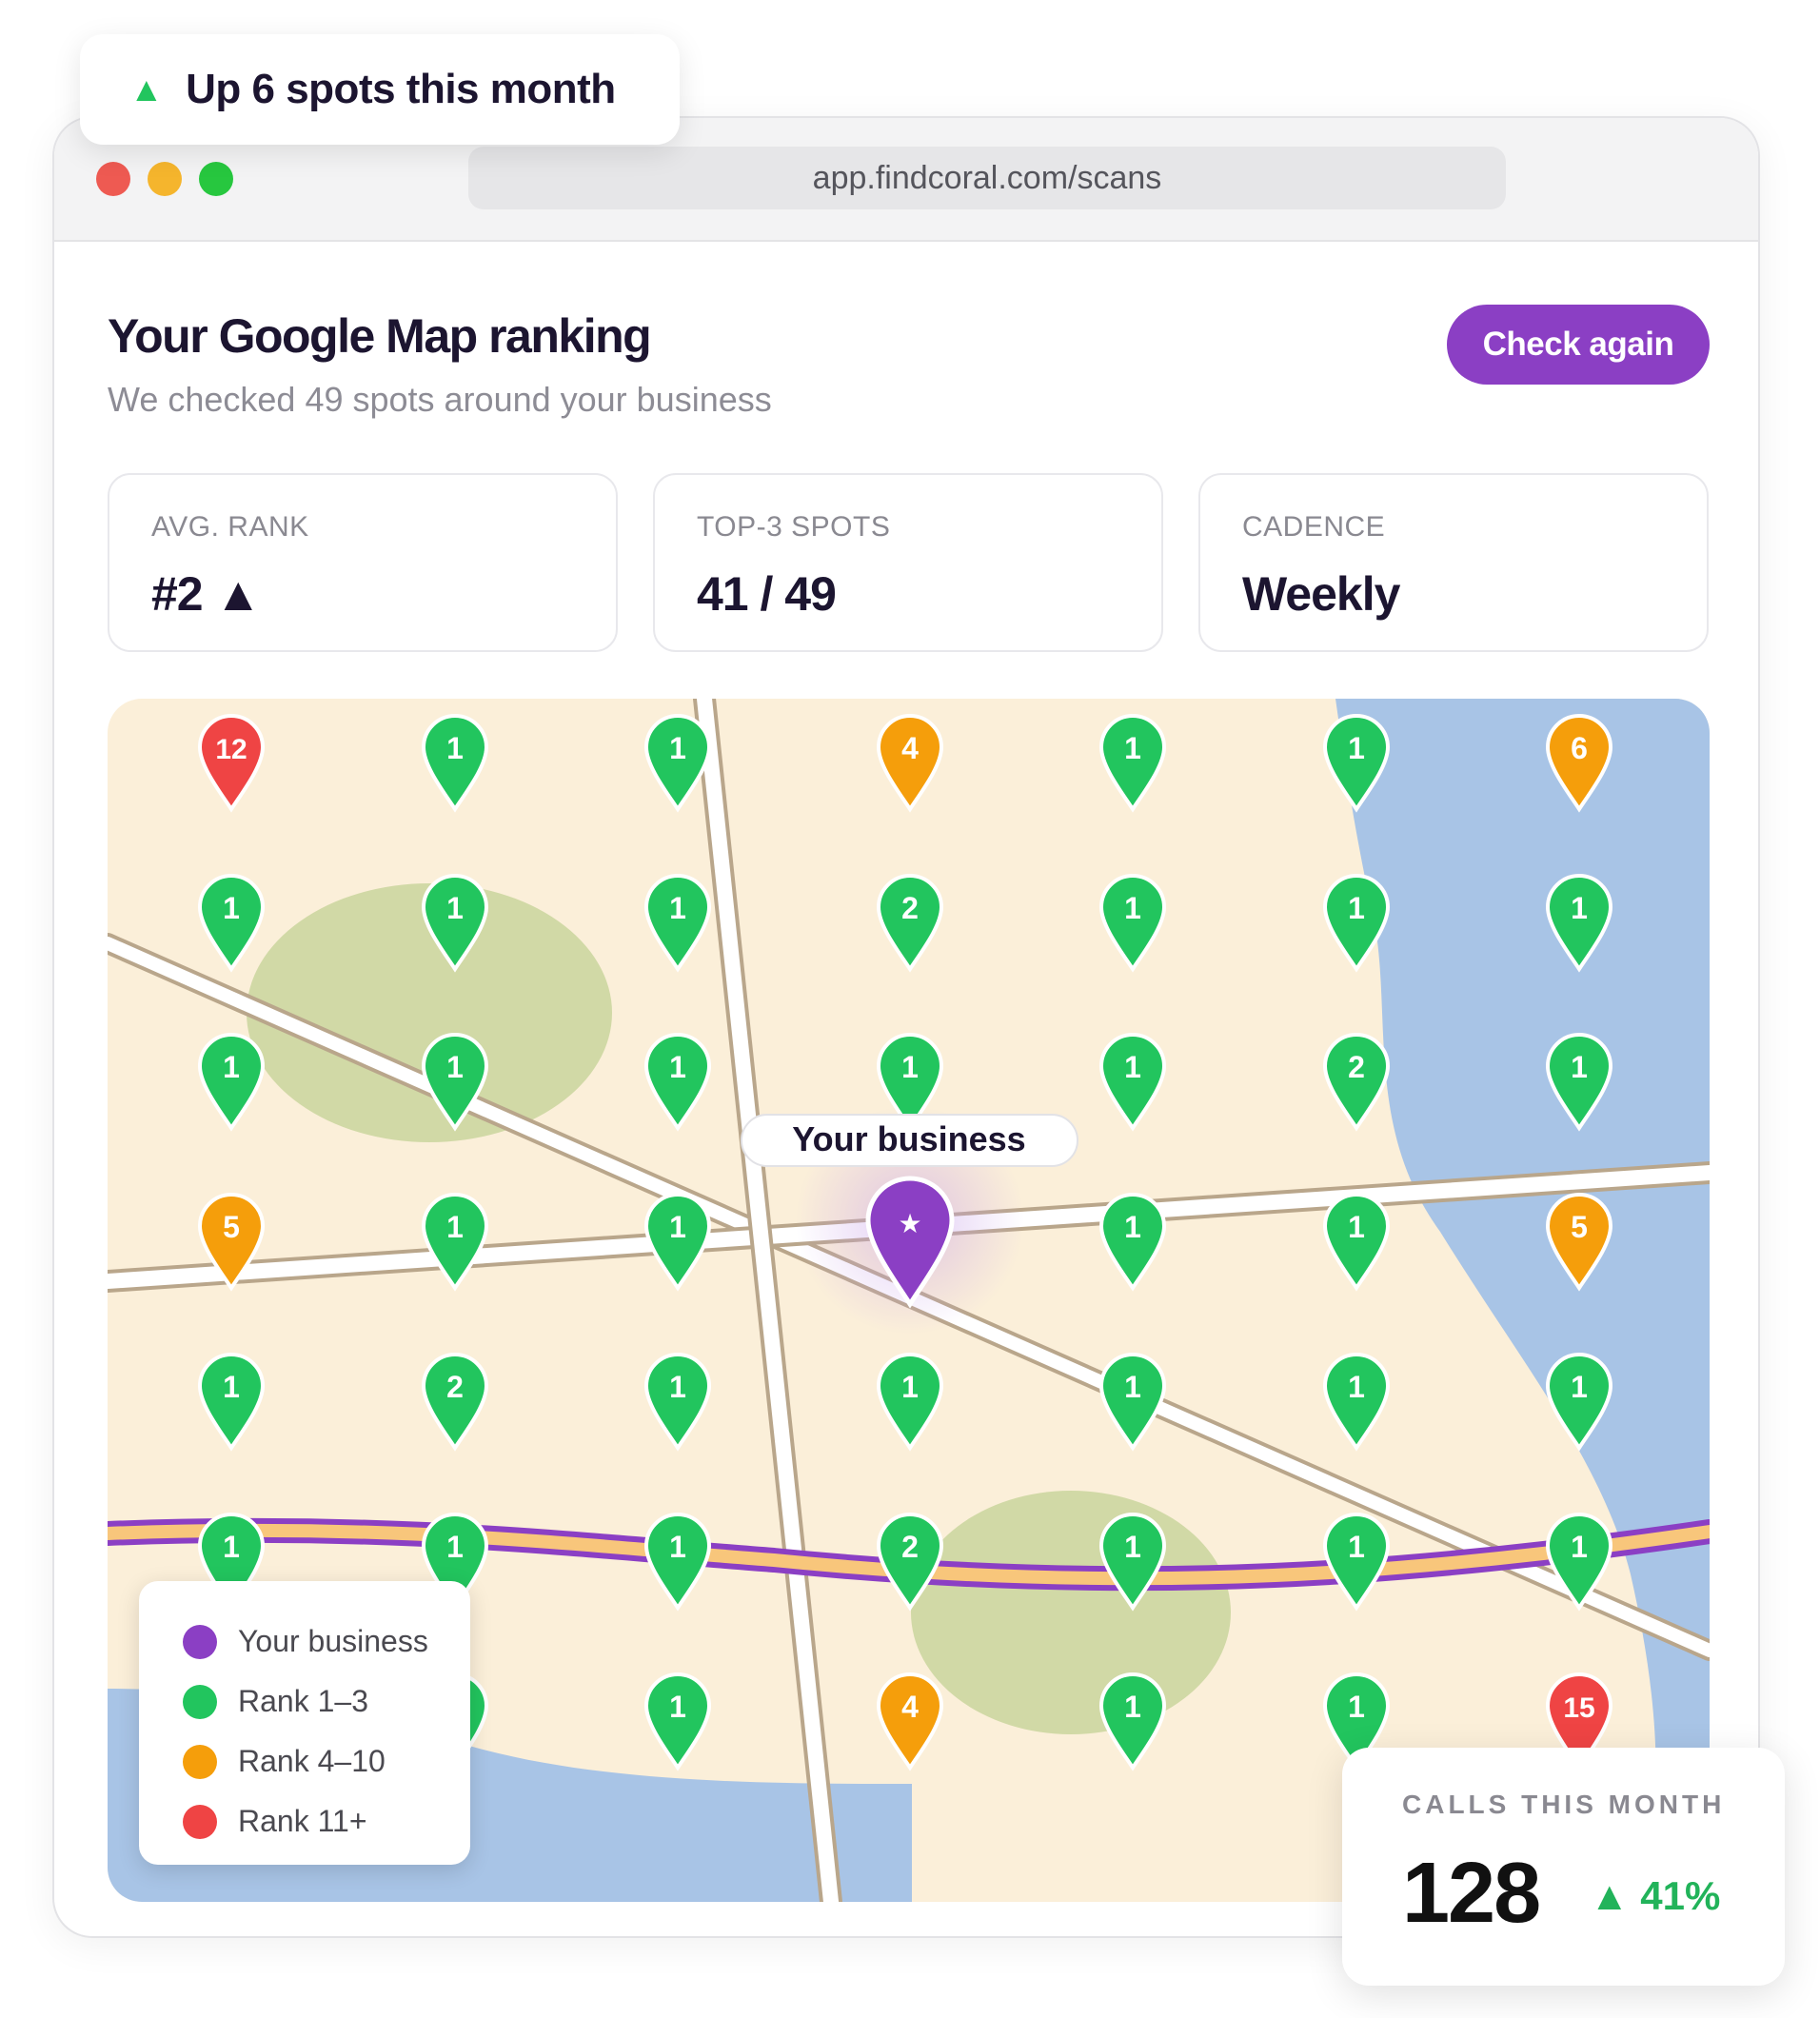 The width and height of the screenshot is (1820, 2018). What do you see at coordinates (987, 178) in the screenshot?
I see `address-bar: app.findcoral.com/scans` at bounding box center [987, 178].